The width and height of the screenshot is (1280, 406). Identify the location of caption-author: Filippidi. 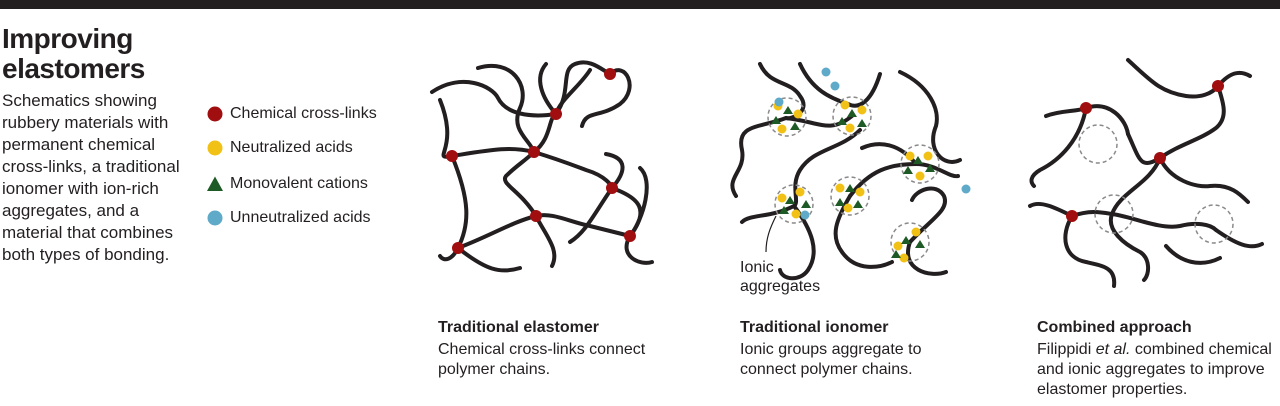
(1064, 349).